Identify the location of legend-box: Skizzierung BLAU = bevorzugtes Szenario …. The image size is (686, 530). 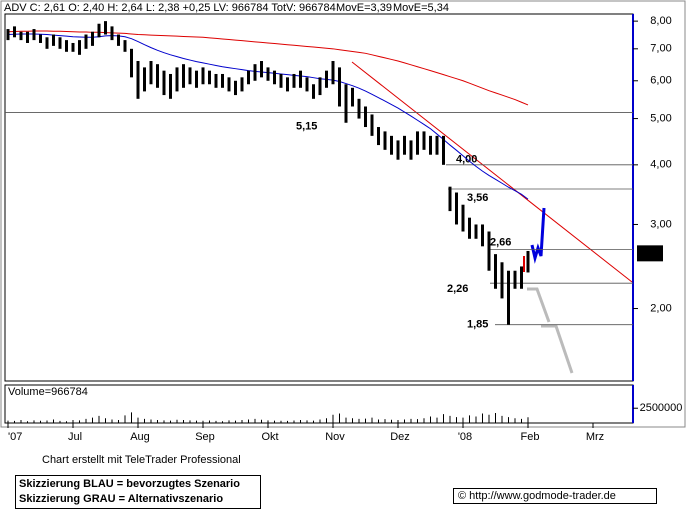
(138, 492).